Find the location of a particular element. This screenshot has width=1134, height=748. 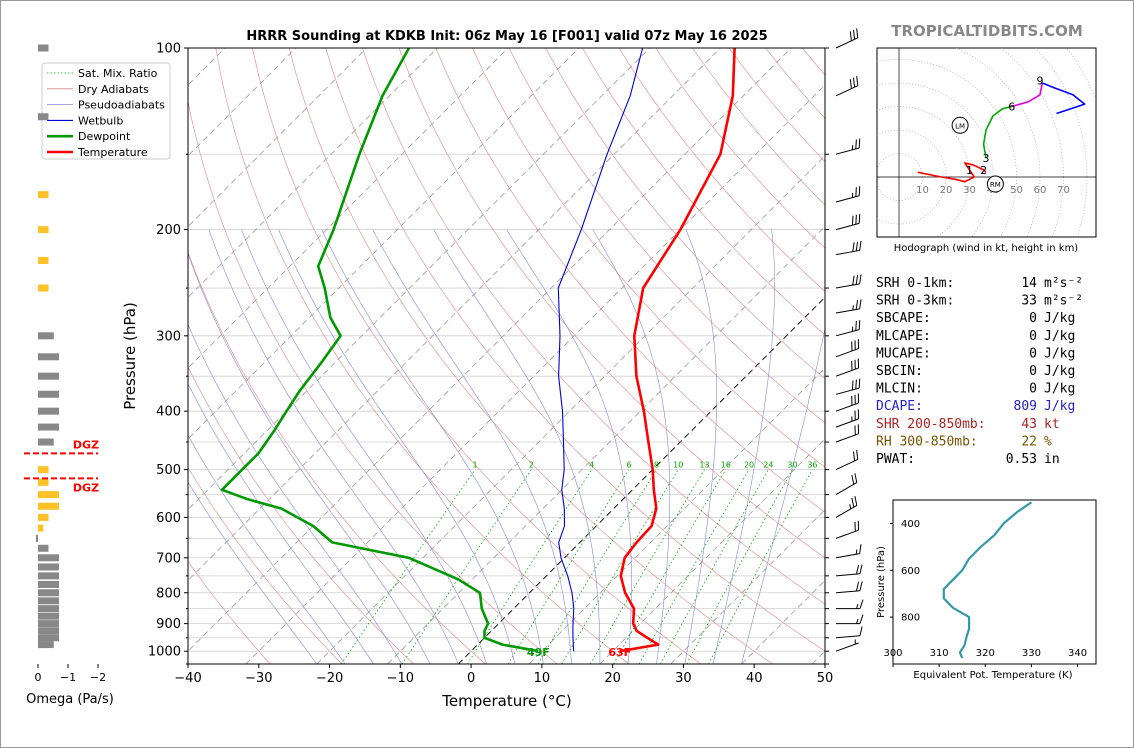

hodograph: 1020304050607012369LMRM is located at coordinates (986, 142).